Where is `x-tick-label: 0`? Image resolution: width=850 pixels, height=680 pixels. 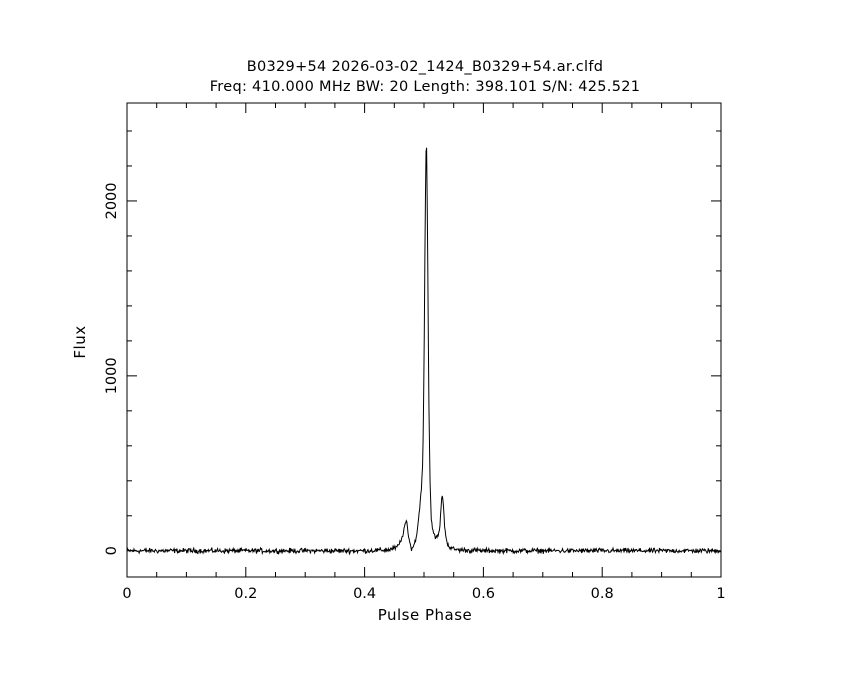
x-tick-label: 0 is located at coordinates (126, 594).